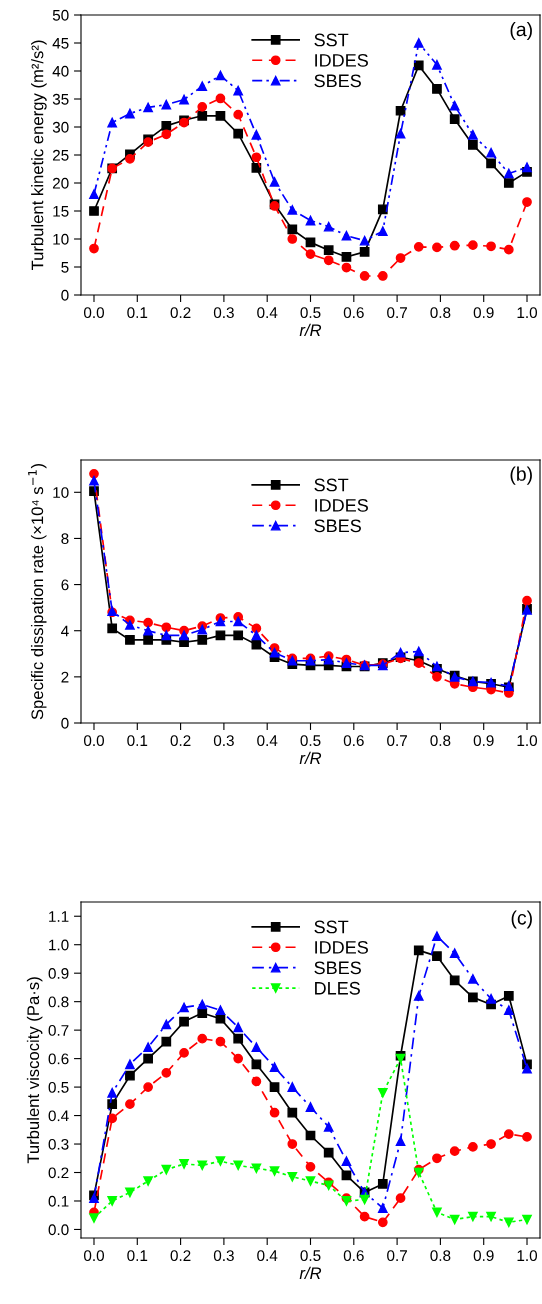  What do you see at coordinates (59, 916) in the screenshot?
I see `y-tick-label: 1.1` at bounding box center [59, 916].